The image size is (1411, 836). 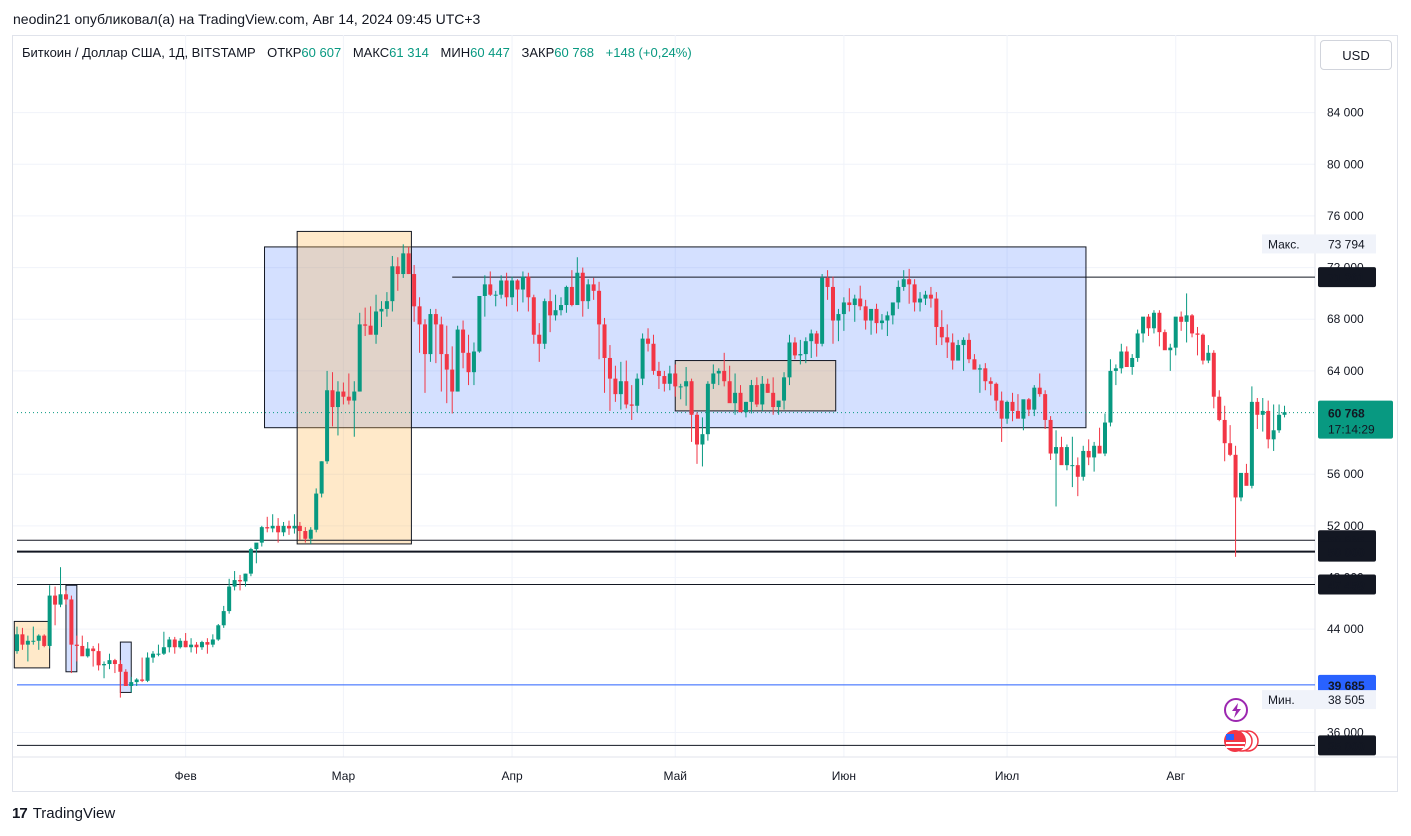 I want to click on footer-brand: 17 TradingView, so click(x=63, y=813).